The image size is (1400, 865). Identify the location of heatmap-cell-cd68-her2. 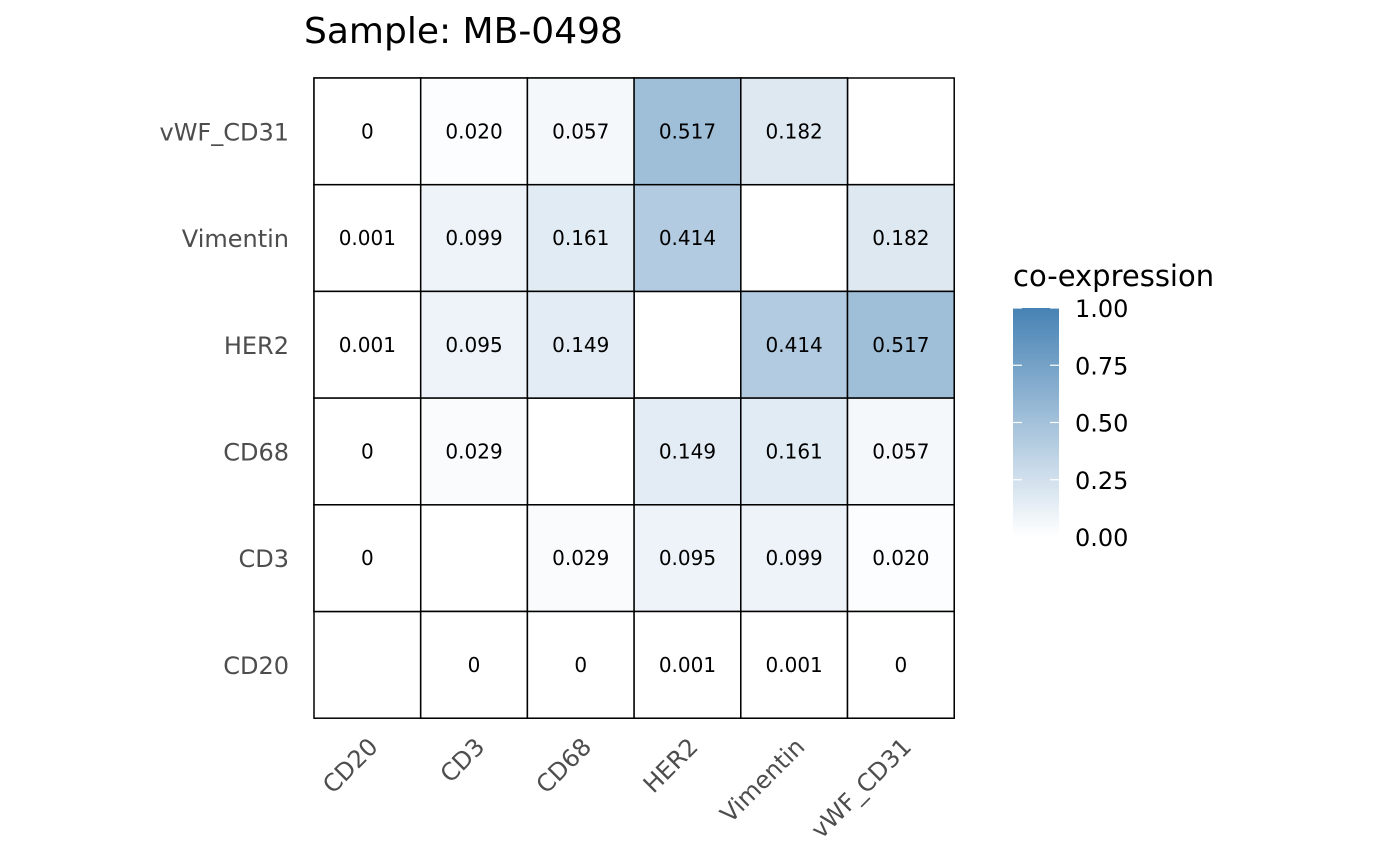
(580, 344).